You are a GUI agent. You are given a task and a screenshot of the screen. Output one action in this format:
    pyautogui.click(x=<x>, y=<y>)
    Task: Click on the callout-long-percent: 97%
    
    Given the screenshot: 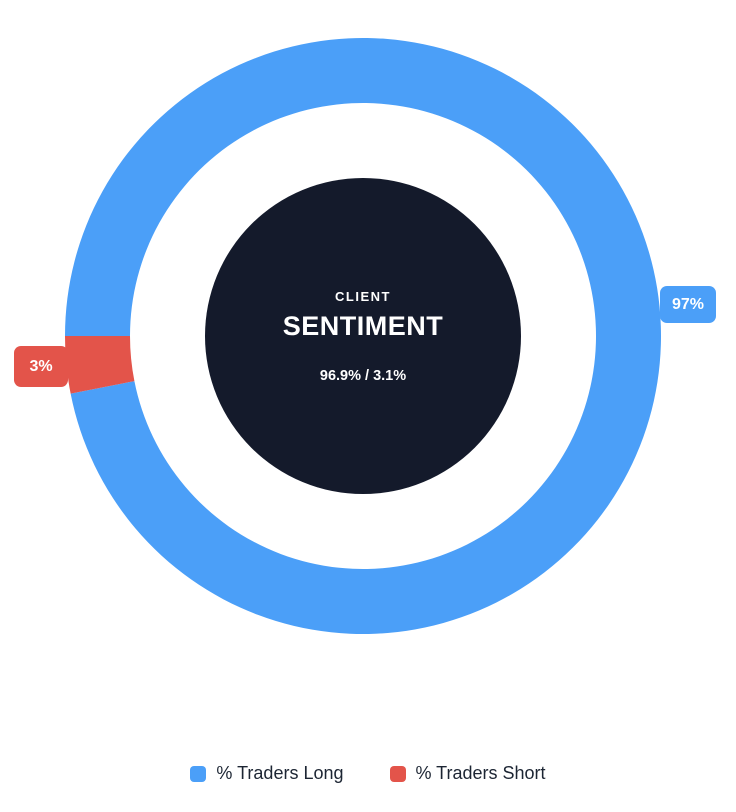 What is the action you would take?
    pyautogui.click(x=688, y=304)
    